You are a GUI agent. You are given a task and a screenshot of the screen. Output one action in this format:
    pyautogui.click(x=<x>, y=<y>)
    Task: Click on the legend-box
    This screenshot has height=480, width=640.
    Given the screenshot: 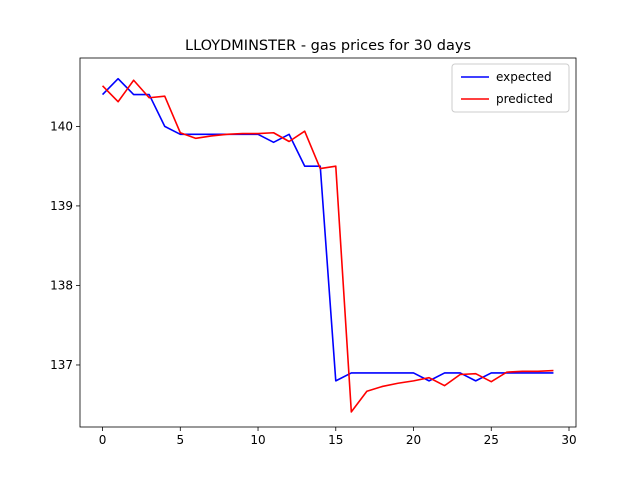 What is the action you would take?
    pyautogui.click(x=510, y=88)
    